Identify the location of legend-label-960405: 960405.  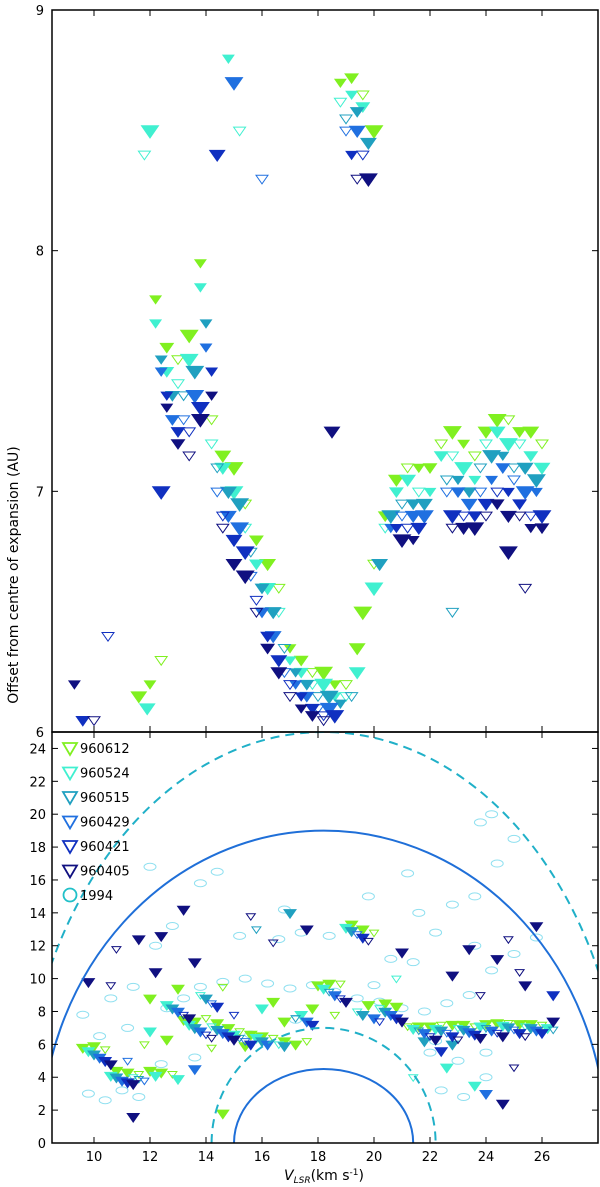
(105, 872).